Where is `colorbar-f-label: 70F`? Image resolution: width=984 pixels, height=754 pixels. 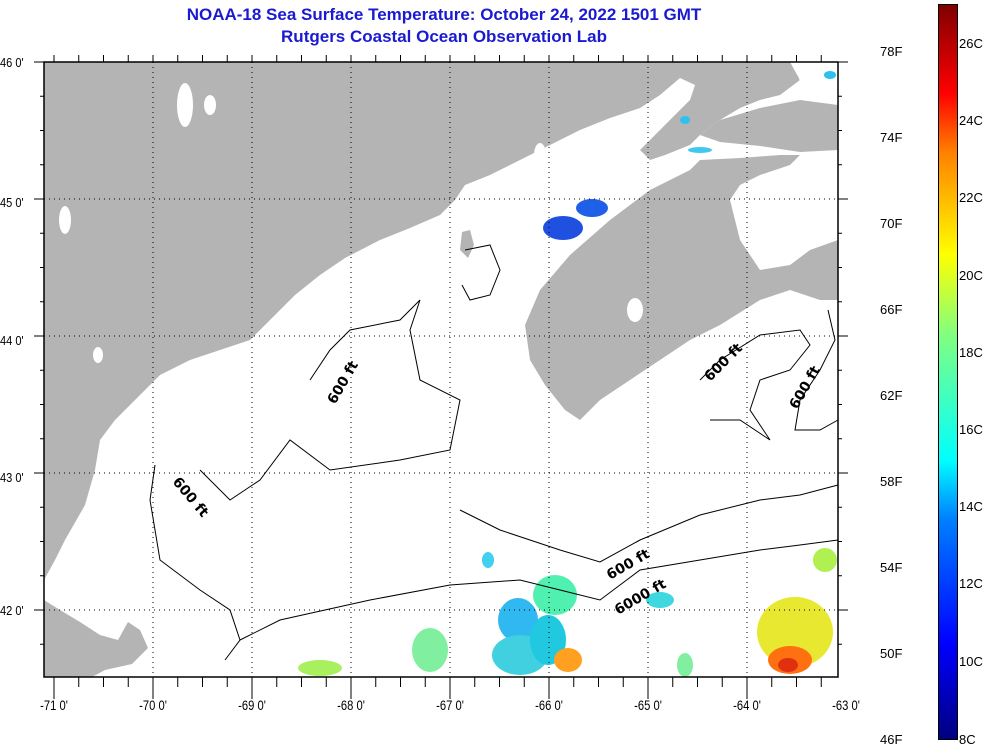 colorbar-f-label: 70F is located at coordinates (891, 223).